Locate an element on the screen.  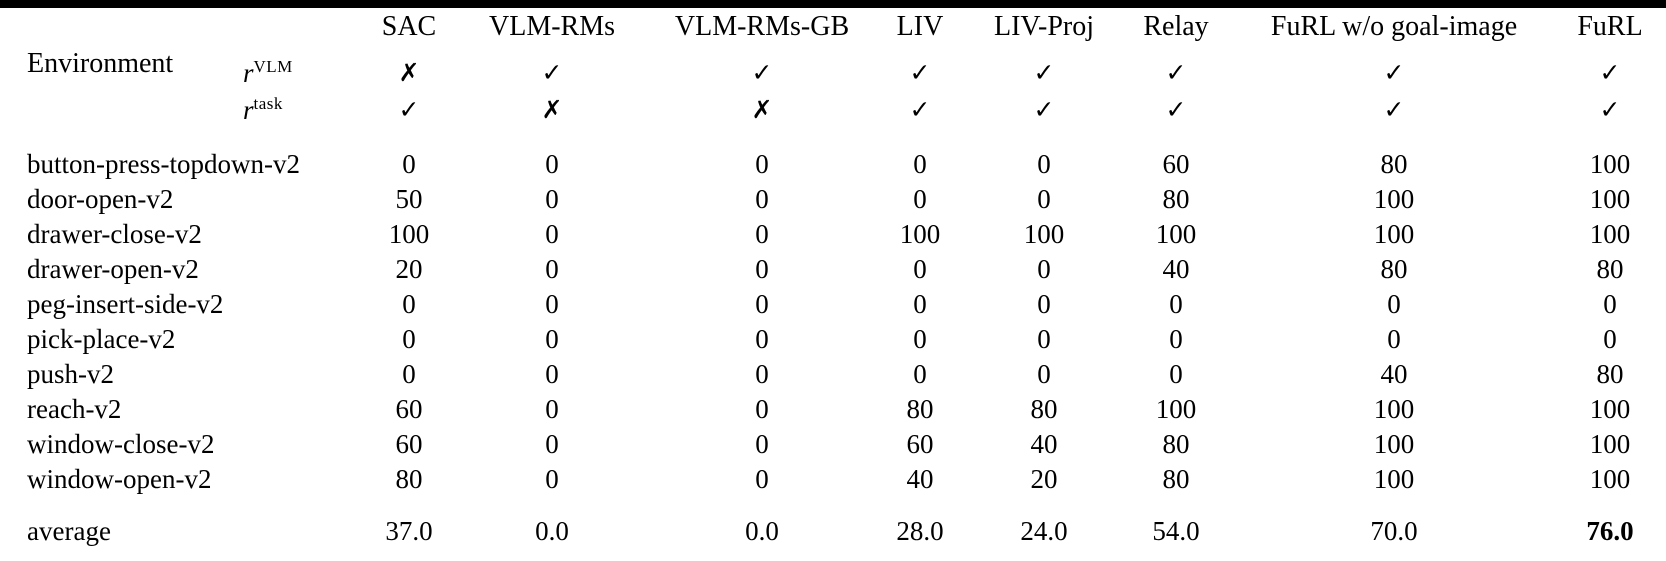
column-header-vlm-rms-gb: VLM-RMs-GB is located at coordinates (762, 26).